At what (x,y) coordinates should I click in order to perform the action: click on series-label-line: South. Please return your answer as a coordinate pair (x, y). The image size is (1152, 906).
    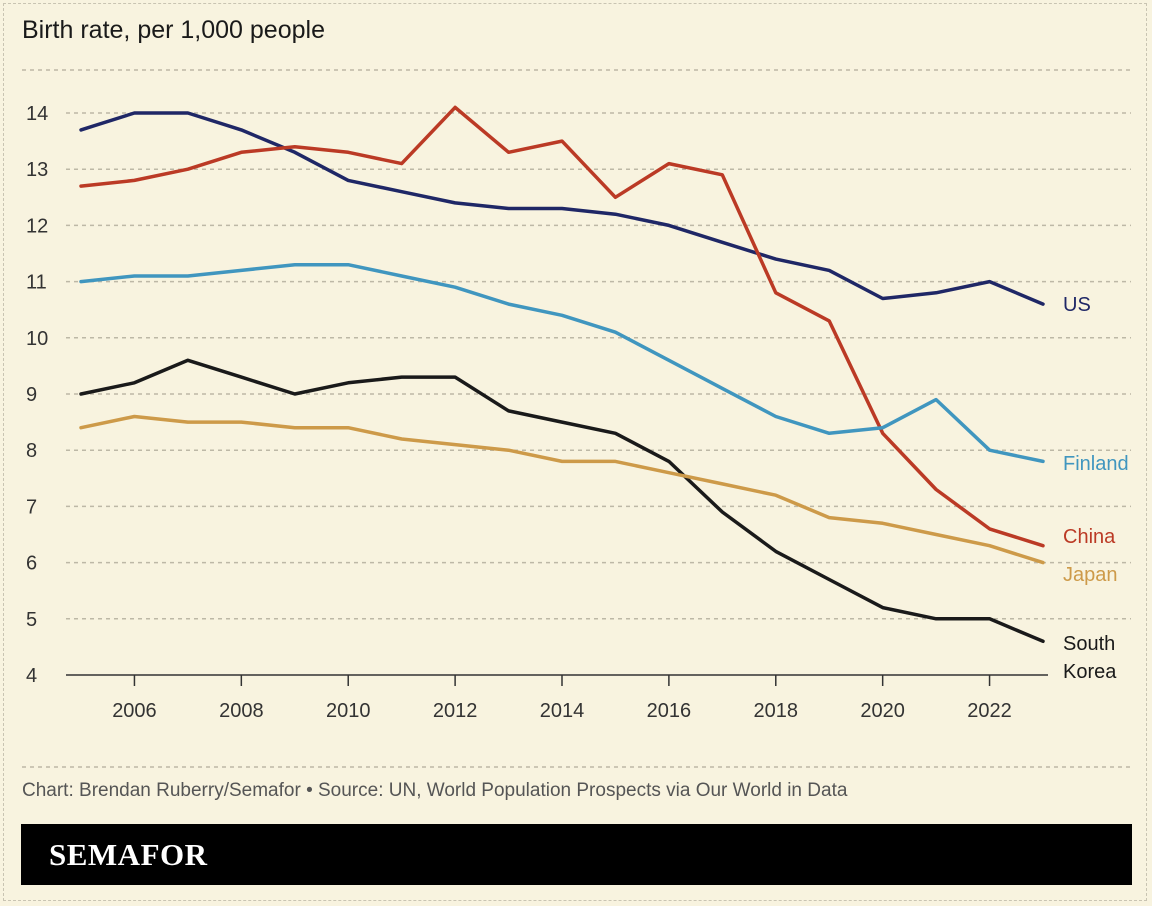
    Looking at the image, I should click on (1089, 644).